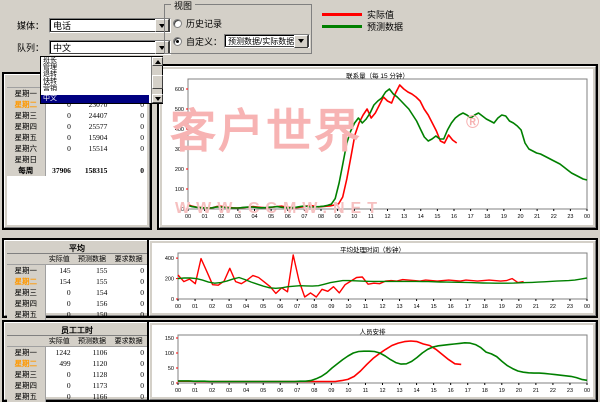  I want to click on table-row: 星期五 0 150 0, so click(77, 314).